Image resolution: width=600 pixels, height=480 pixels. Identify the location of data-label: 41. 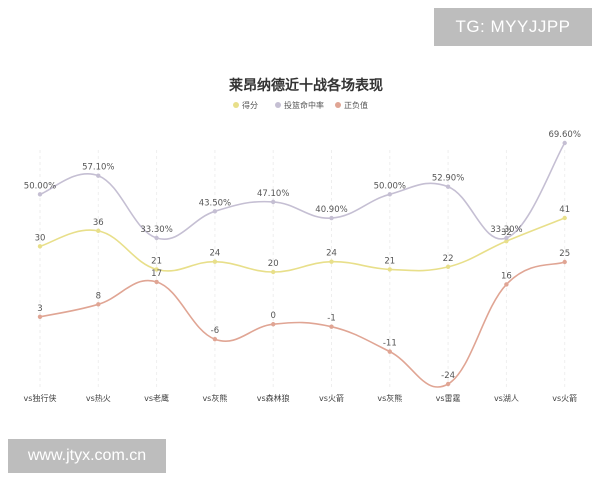
(564, 210).